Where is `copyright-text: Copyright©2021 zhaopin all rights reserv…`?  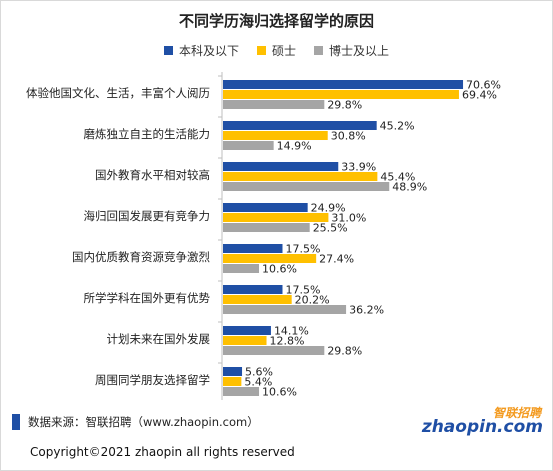 copyright-text: Copyright©2021 zhaopin all rights reserv… is located at coordinates (162, 452).